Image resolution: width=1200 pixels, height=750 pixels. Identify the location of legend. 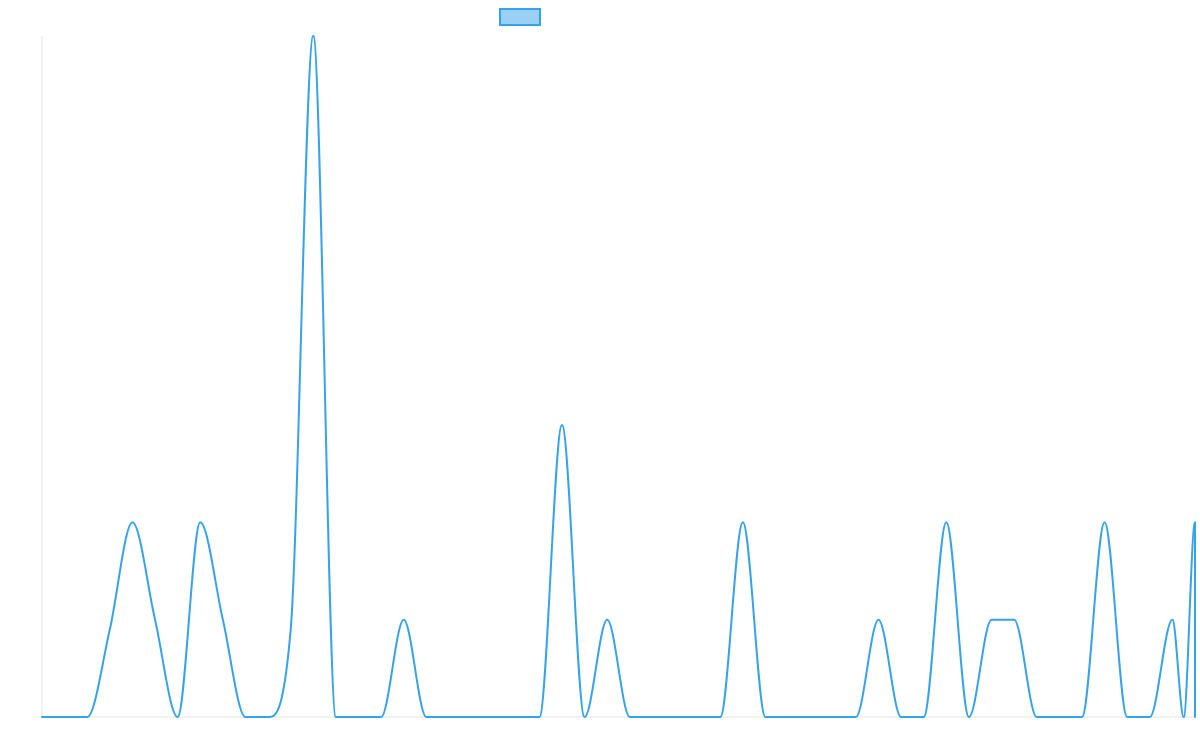
(520, 17).